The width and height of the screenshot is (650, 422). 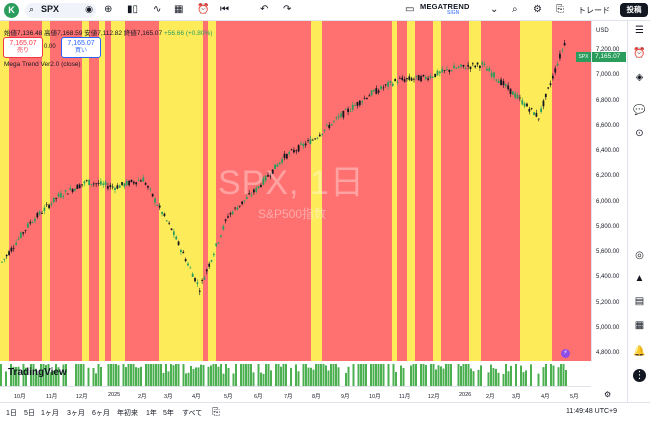 I want to click on buy-button: 7,165.07 買い, so click(x=81, y=47).